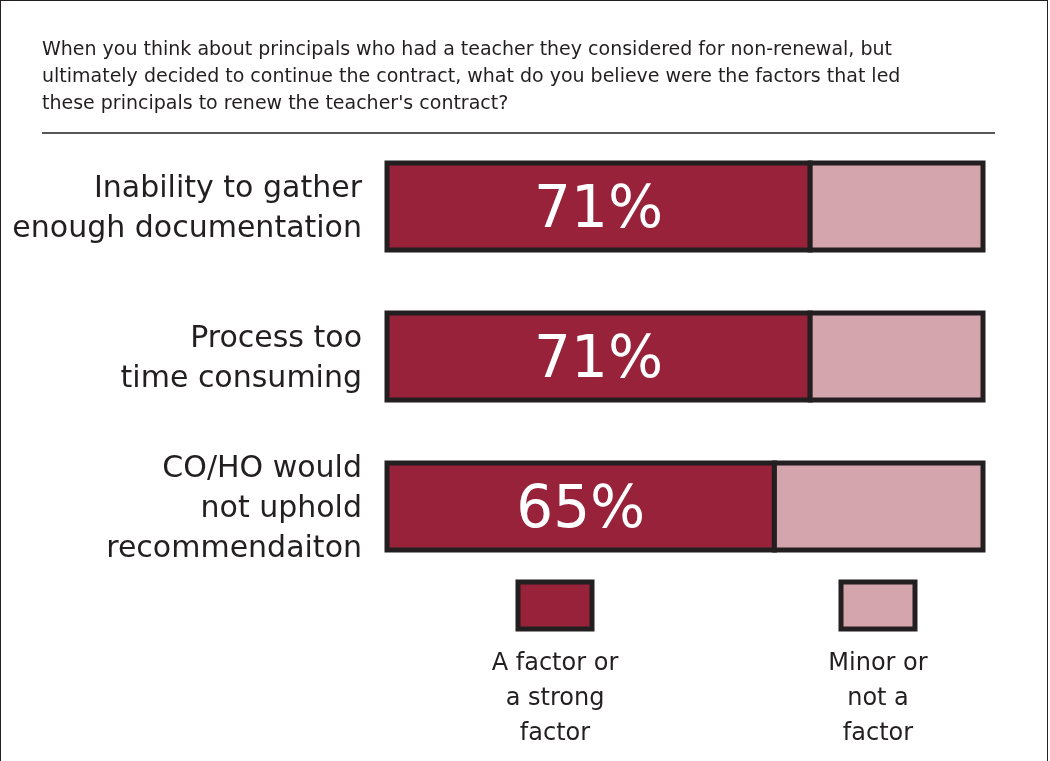  Describe the element at coordinates (234, 506) in the screenshot. I see `y-tick-label: CO/HO would not uphold recommendaiton` at that location.